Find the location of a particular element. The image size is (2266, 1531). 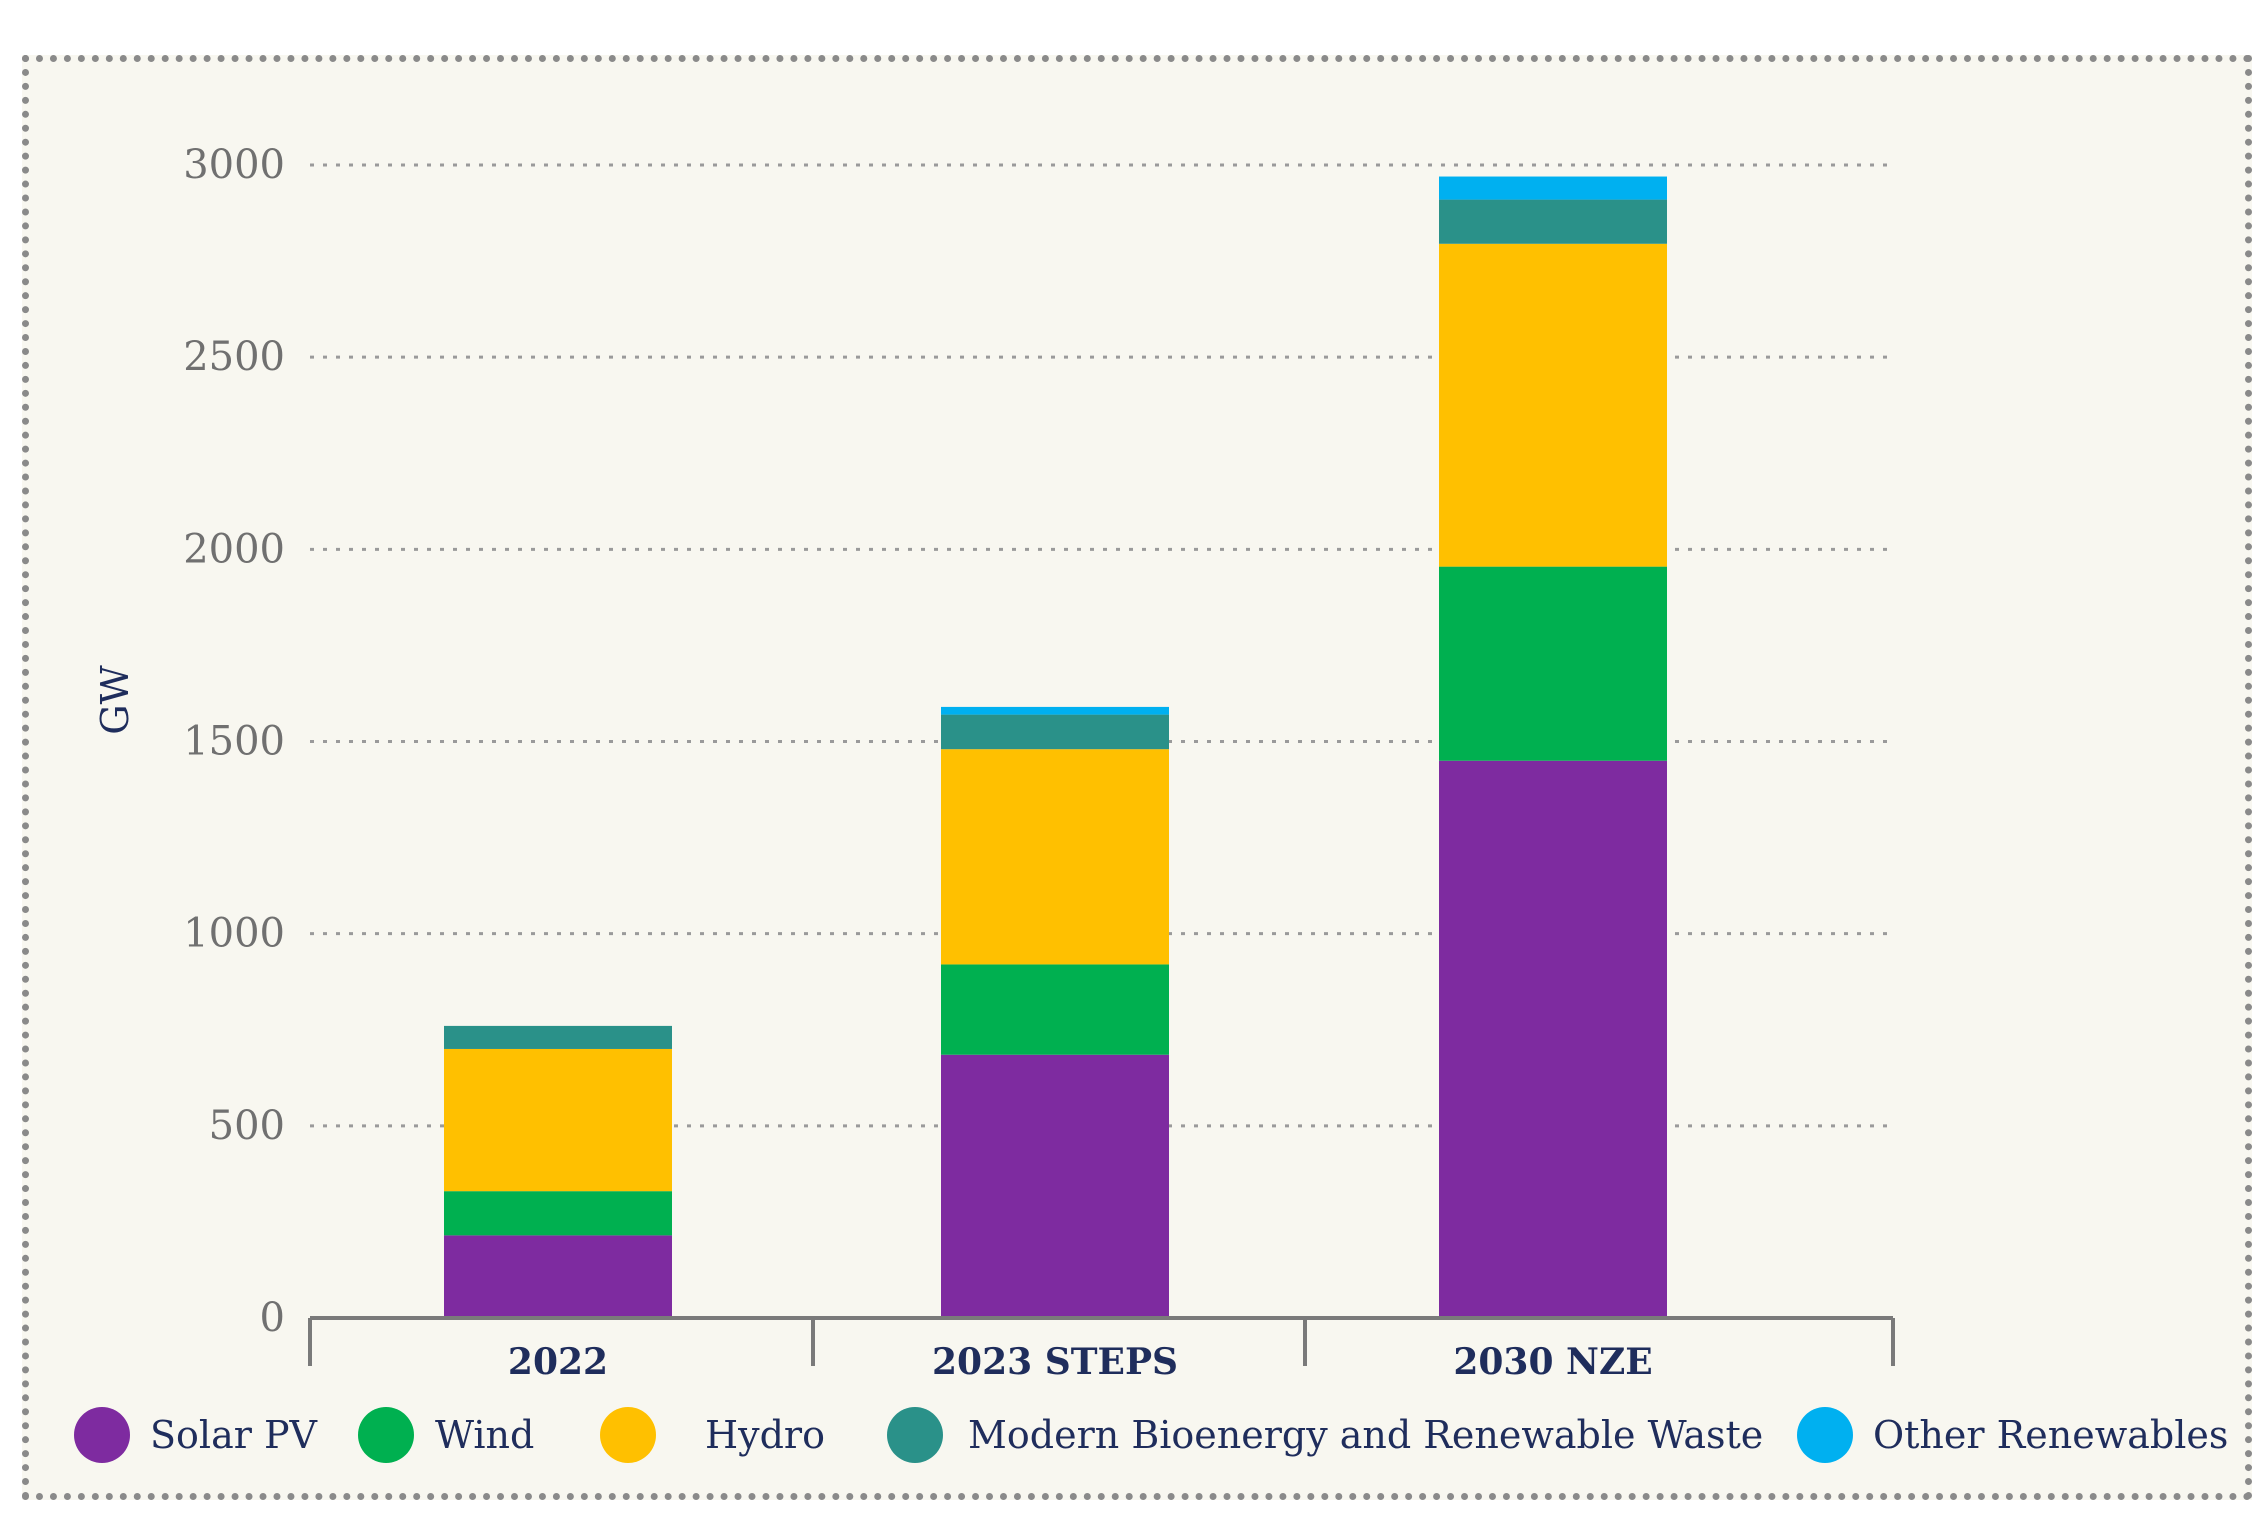

y-tick-label: 2000 is located at coordinates (234, 549).